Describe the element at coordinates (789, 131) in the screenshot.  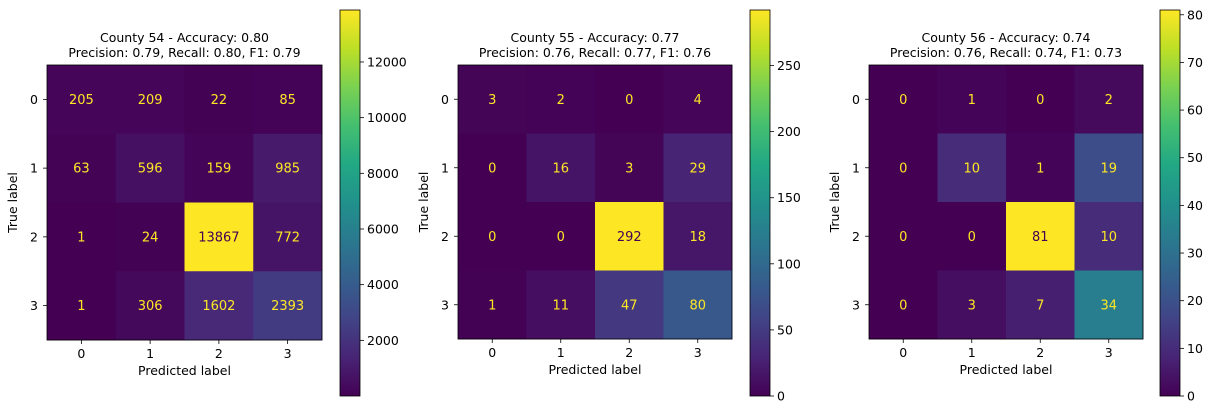
I see `colorbar-tick-label: 200` at that location.